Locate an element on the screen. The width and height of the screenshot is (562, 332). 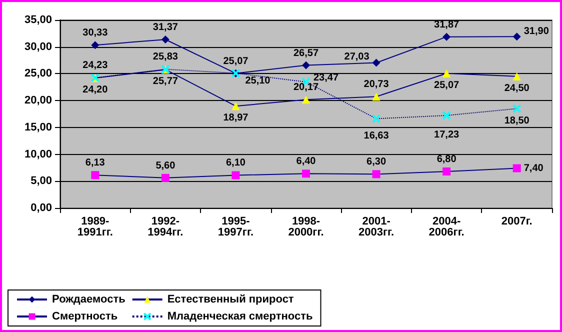
y-tick-label: 35,00 is located at coordinates (38, 20).